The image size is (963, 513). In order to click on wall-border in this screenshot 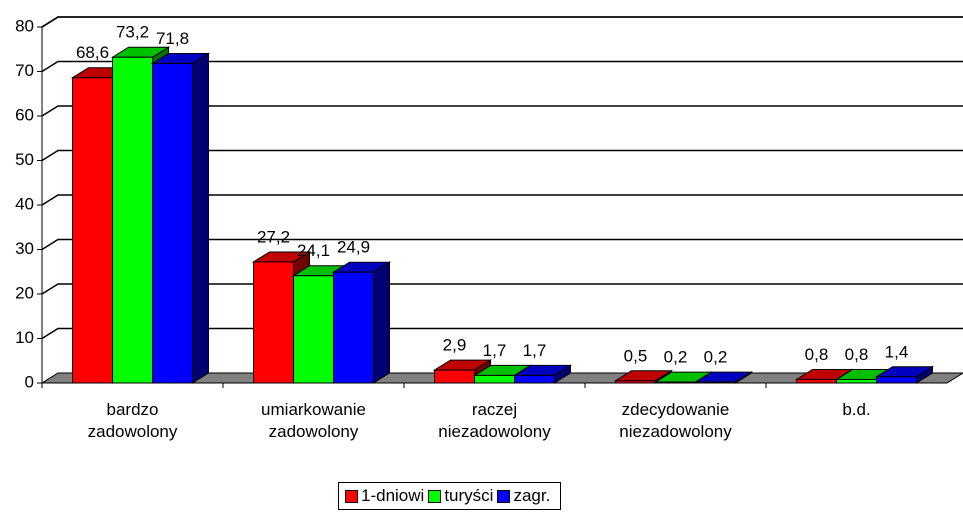, I will do `click(502, 22)`.